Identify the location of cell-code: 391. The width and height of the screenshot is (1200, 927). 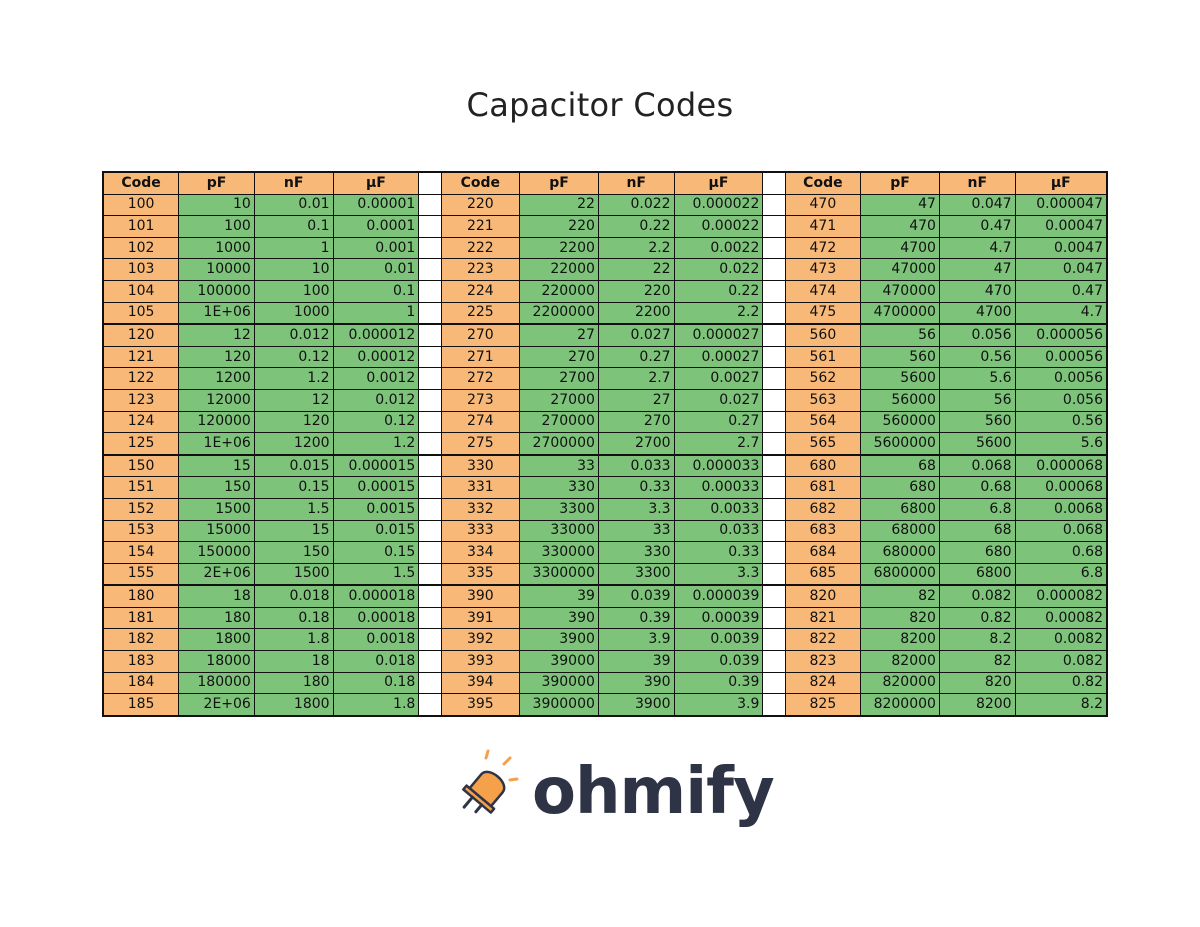
(480, 618).